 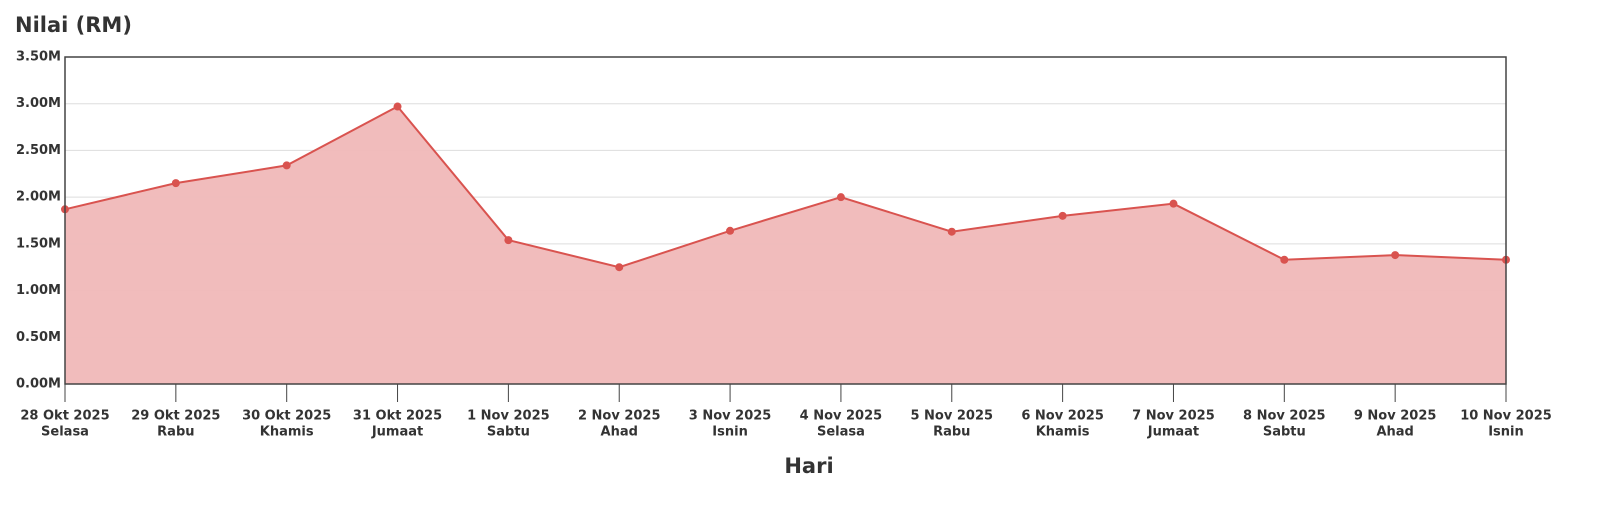 What do you see at coordinates (508, 416) in the screenshot?
I see `x-tick-label: 1 Nov 2025` at bounding box center [508, 416].